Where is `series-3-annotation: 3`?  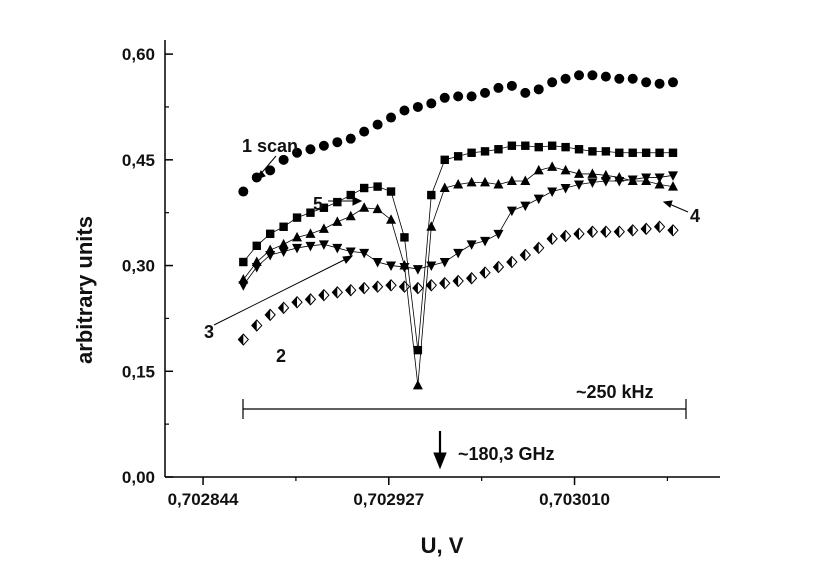
series-3-annotation: 3 is located at coordinates (209, 332).